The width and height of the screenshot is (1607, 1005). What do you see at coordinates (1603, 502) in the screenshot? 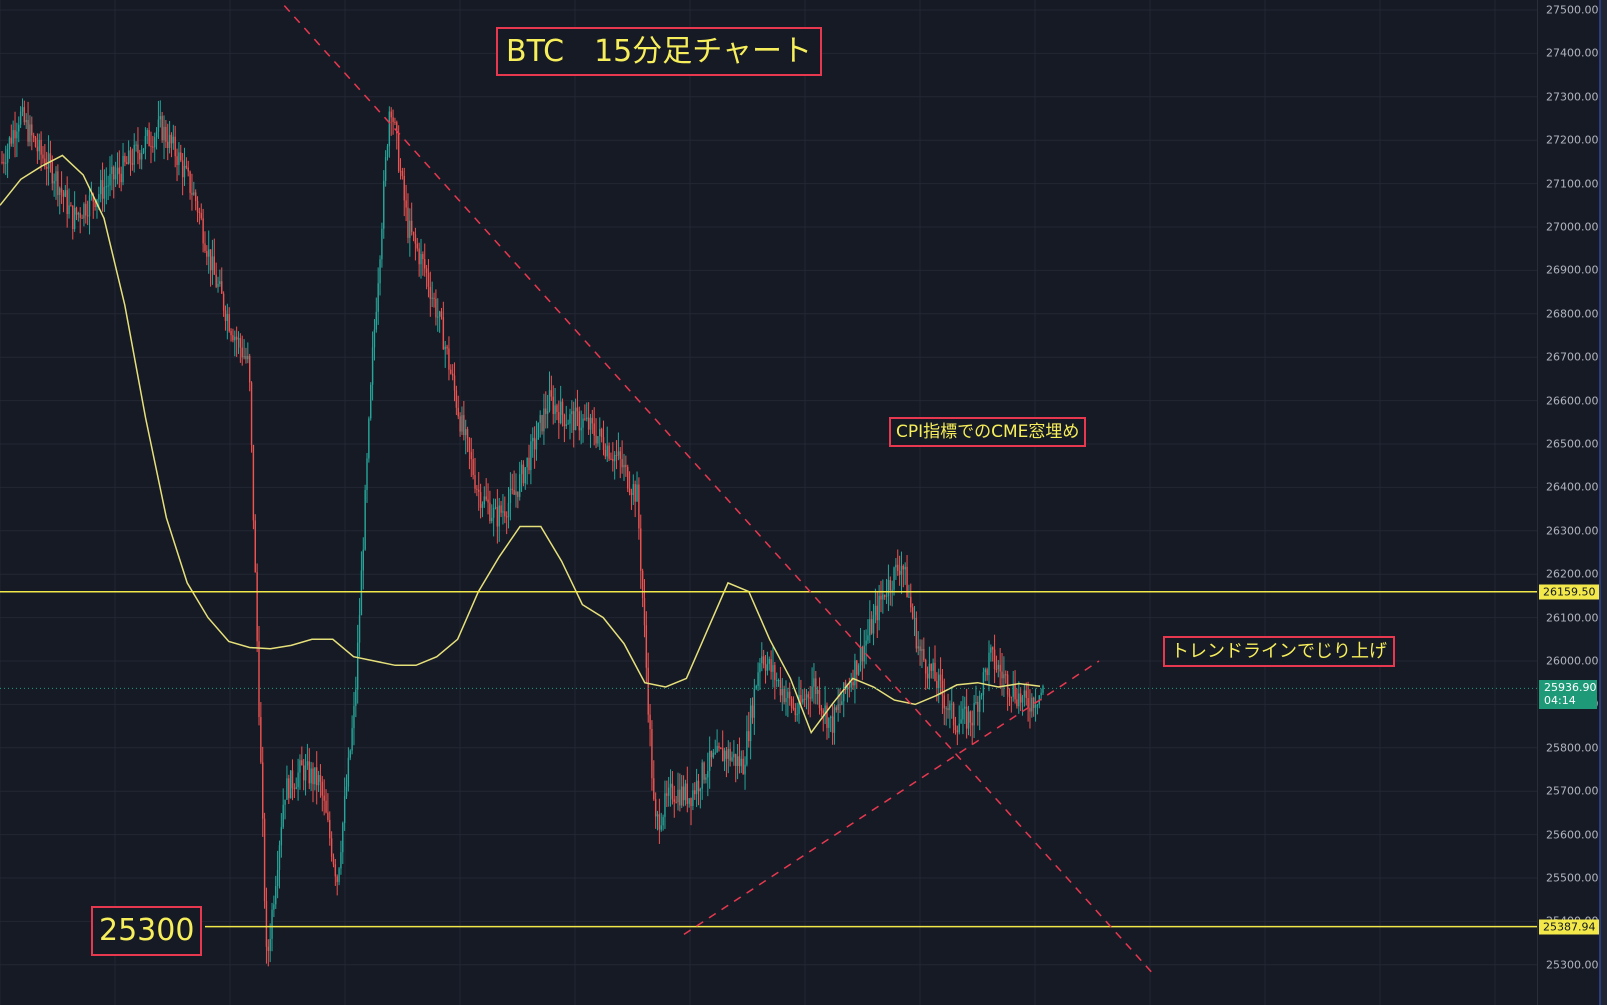
I see `axis-scroll-edge` at bounding box center [1603, 502].